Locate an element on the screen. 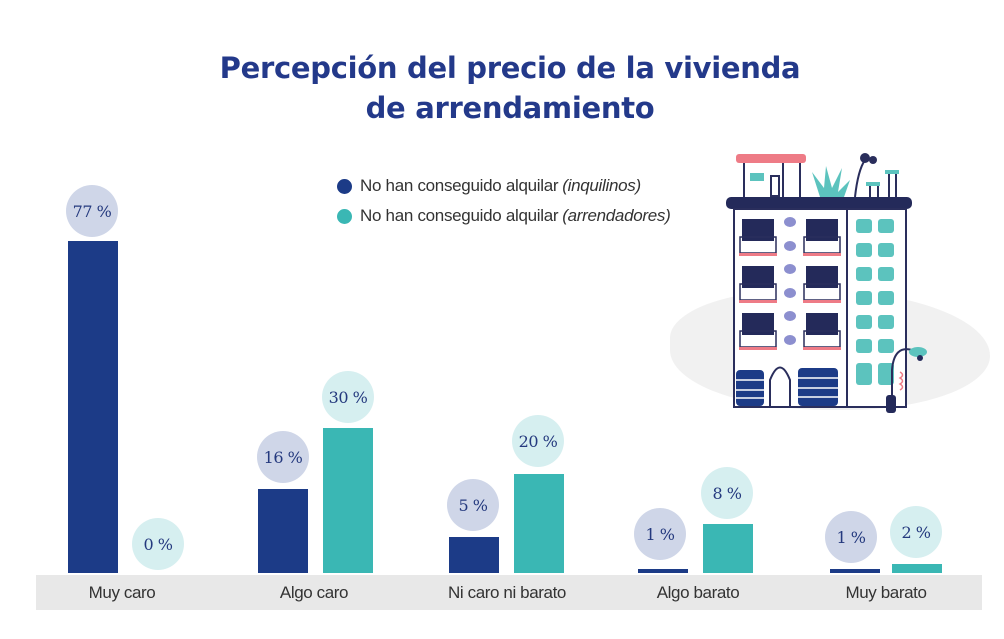 Image resolution: width=1004 pixels, height=639 pixels. bar-inquilinos-algo-caro is located at coordinates (283, 531).